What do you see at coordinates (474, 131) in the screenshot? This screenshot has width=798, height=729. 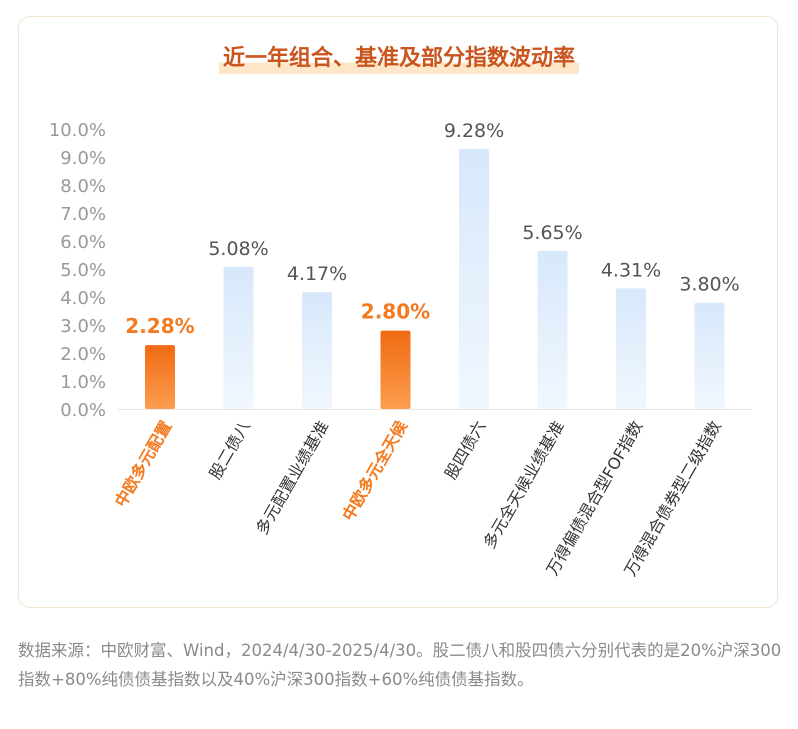 I see `bar-value-label: 9.28%` at bounding box center [474, 131].